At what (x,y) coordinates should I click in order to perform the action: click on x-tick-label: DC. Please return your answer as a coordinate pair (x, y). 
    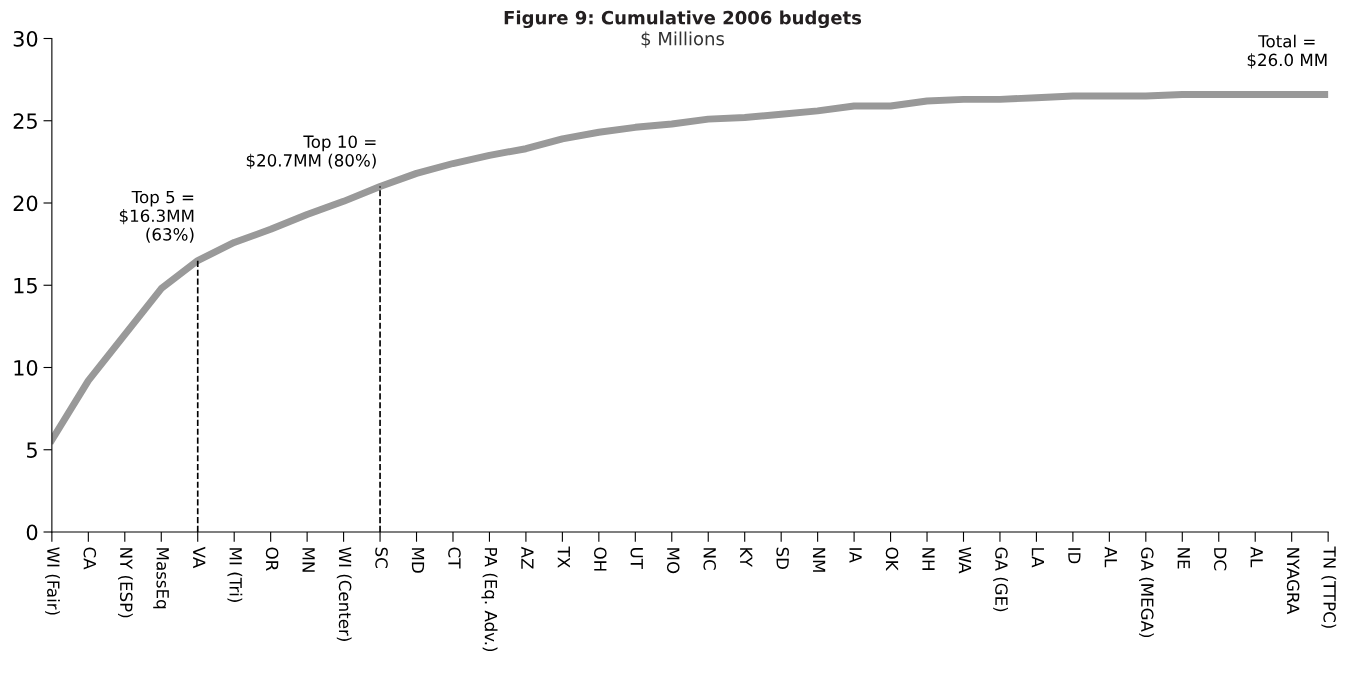
    Looking at the image, I should click on (1220, 559).